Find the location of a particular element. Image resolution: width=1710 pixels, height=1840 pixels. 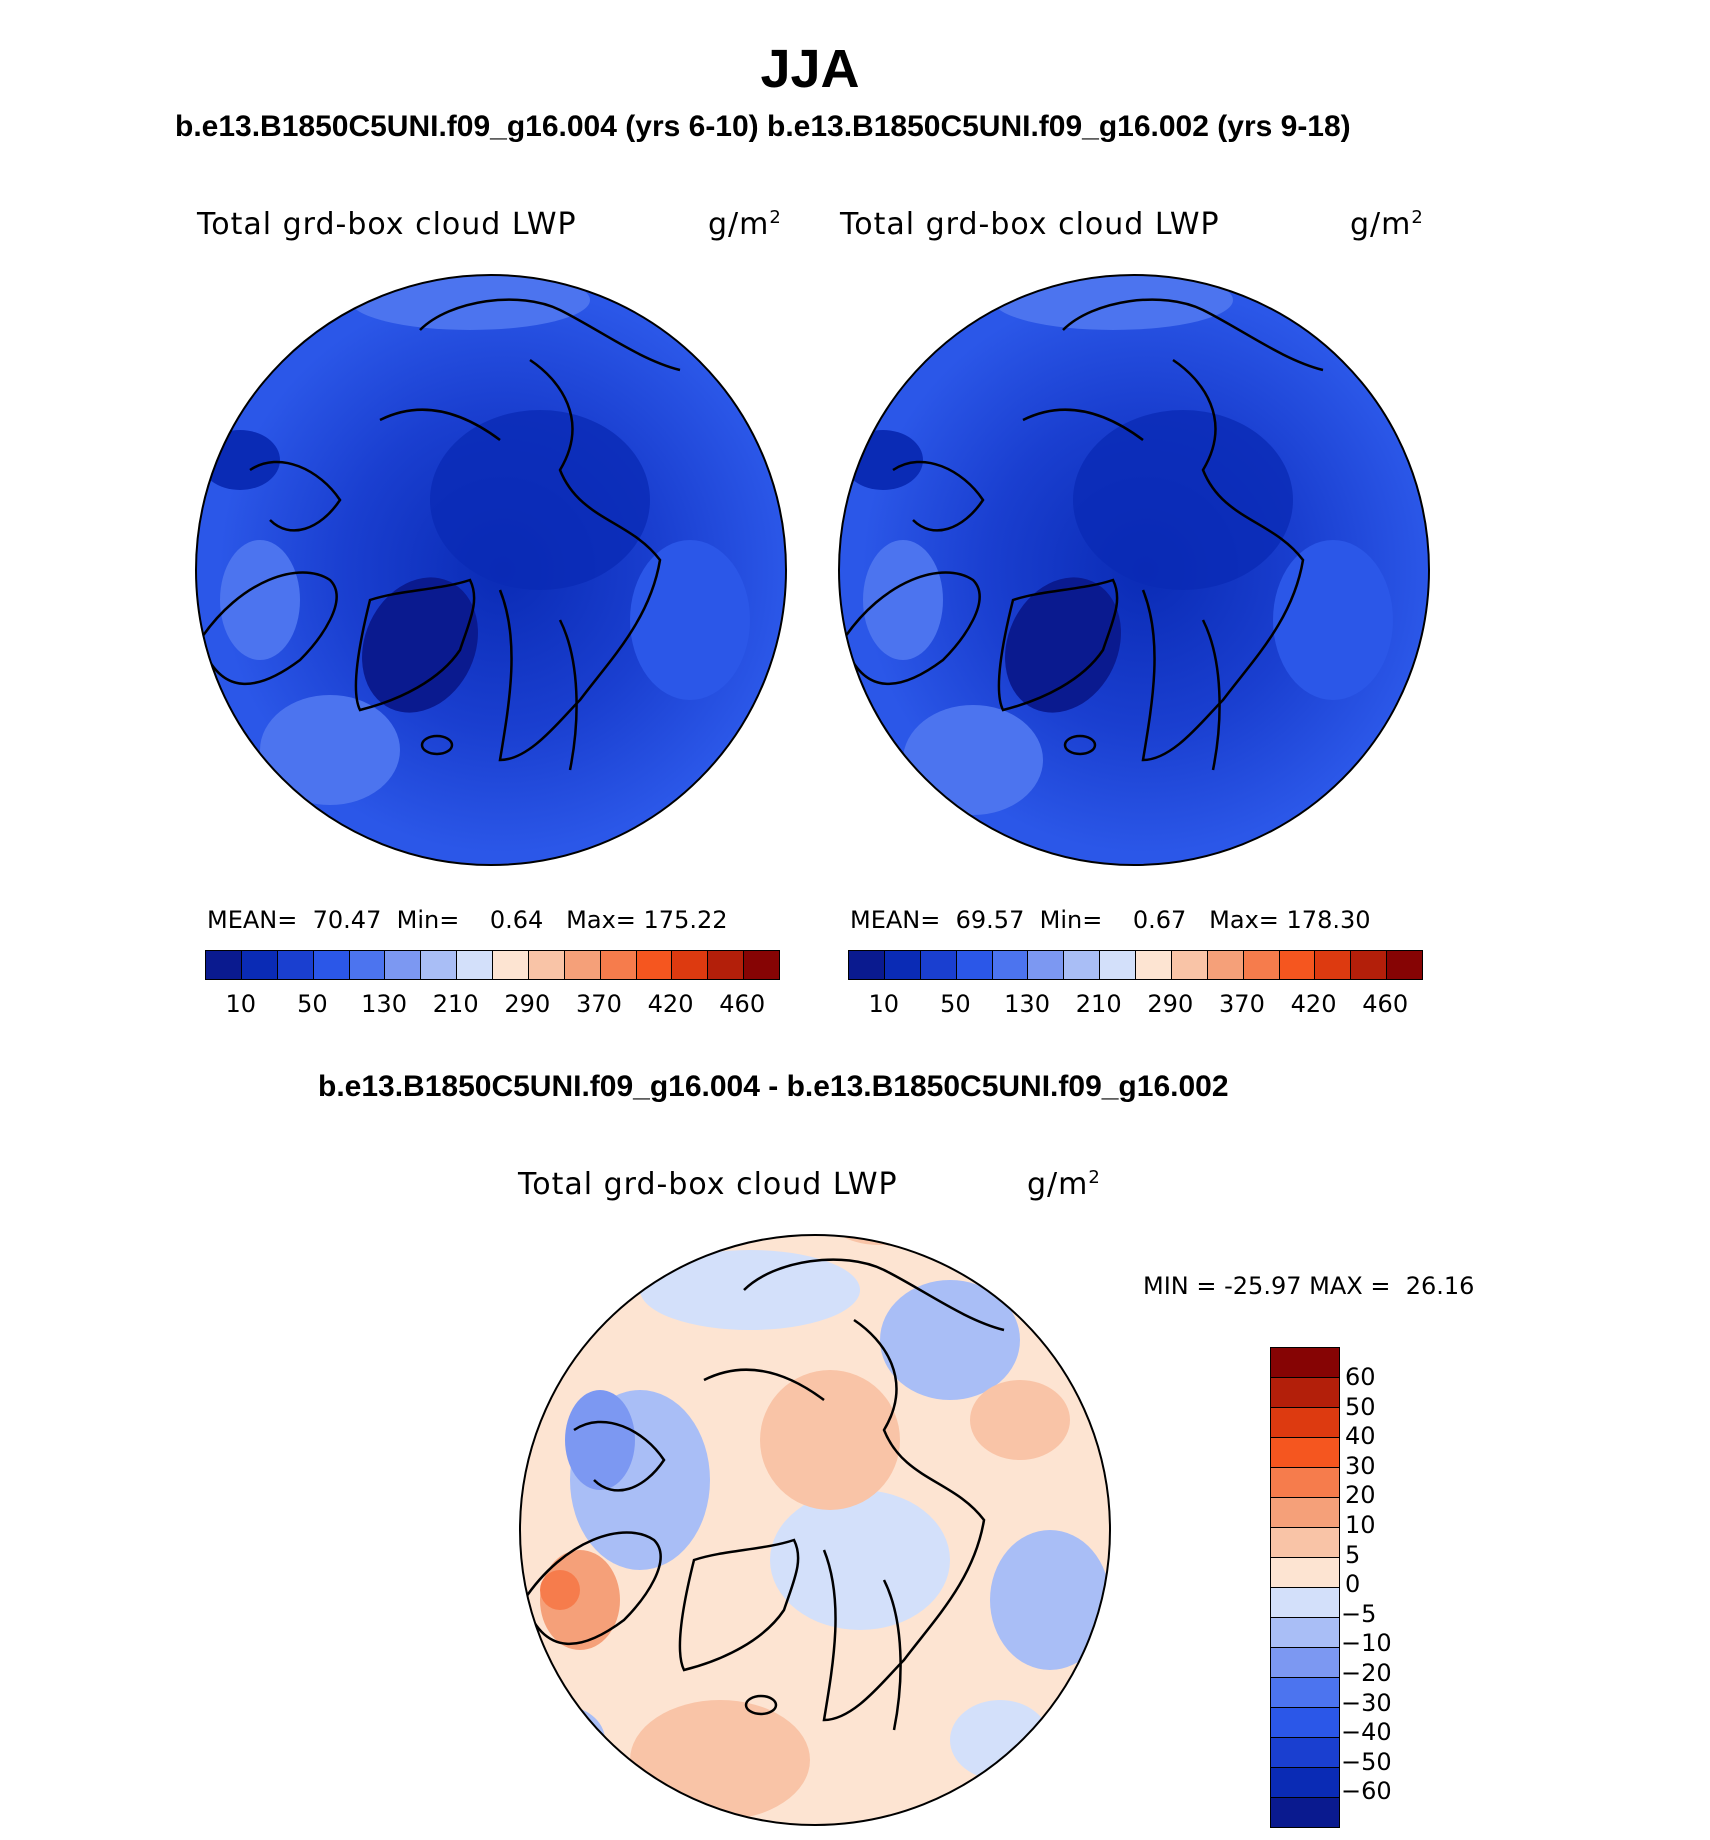

panel3-variable-label: Total grd-box cloud LWP is located at coordinates (708, 1184).